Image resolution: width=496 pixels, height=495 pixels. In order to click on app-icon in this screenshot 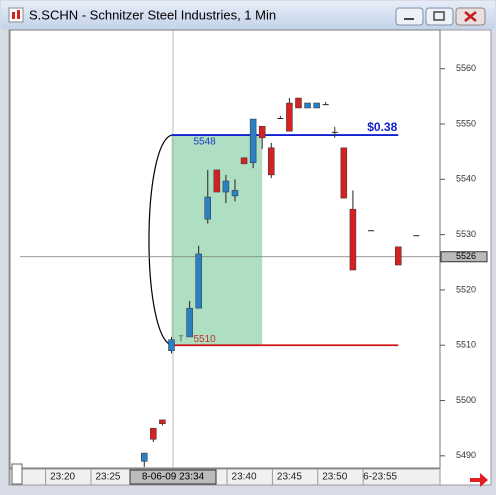, I will do `click(16, 15)`.